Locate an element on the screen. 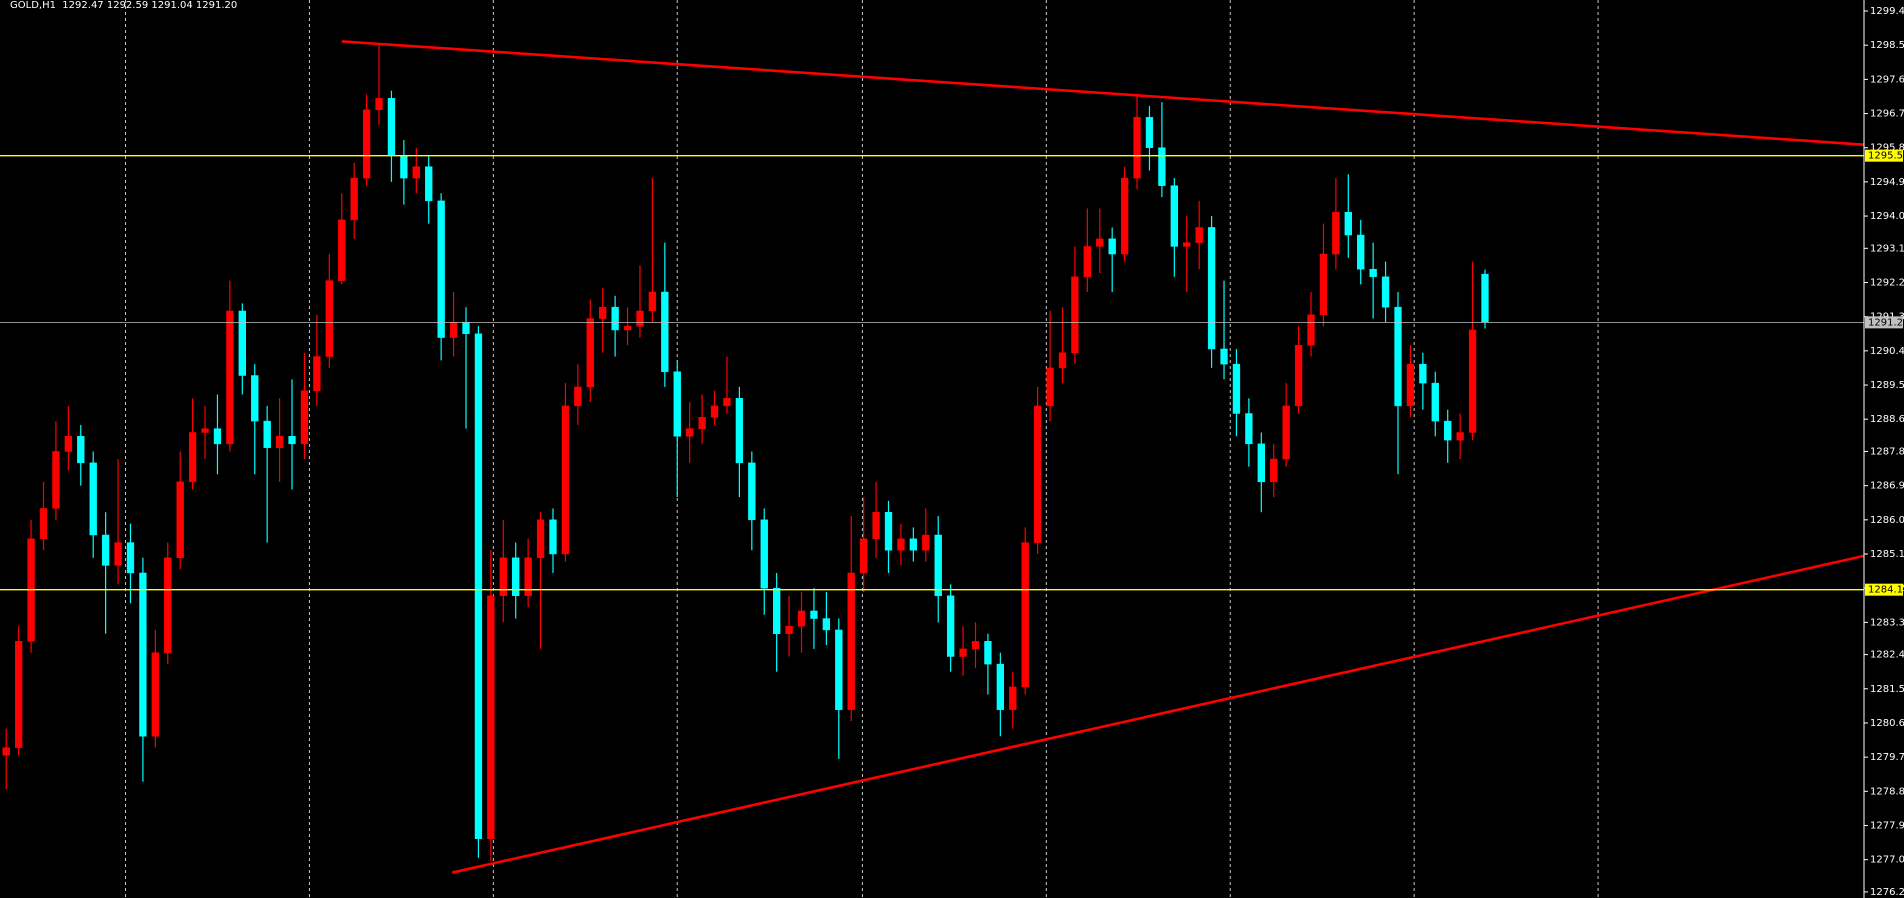 This screenshot has height=898, width=1904. y-tick-label: 1276.20 is located at coordinates (1887, 892).